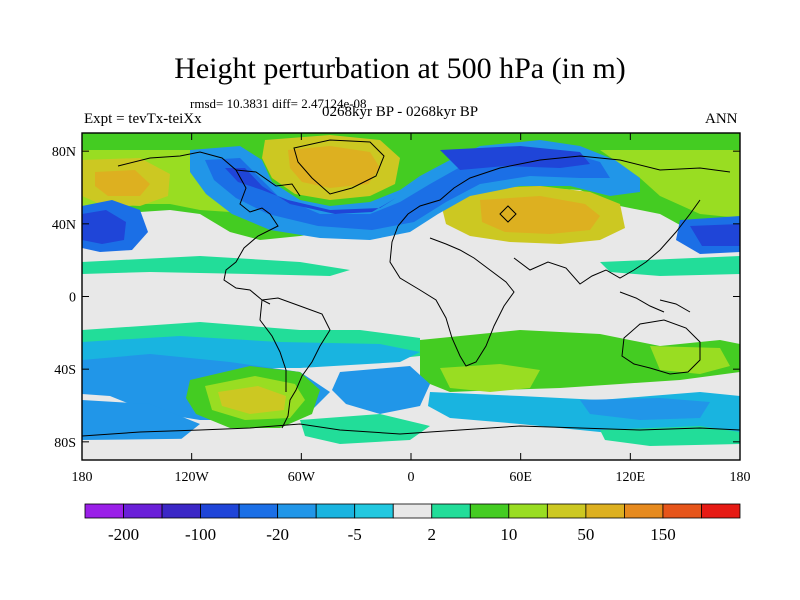 The height and width of the screenshot is (600, 800). What do you see at coordinates (64, 225) in the screenshot?
I see `lat-tick-label: 40N` at bounding box center [64, 225].